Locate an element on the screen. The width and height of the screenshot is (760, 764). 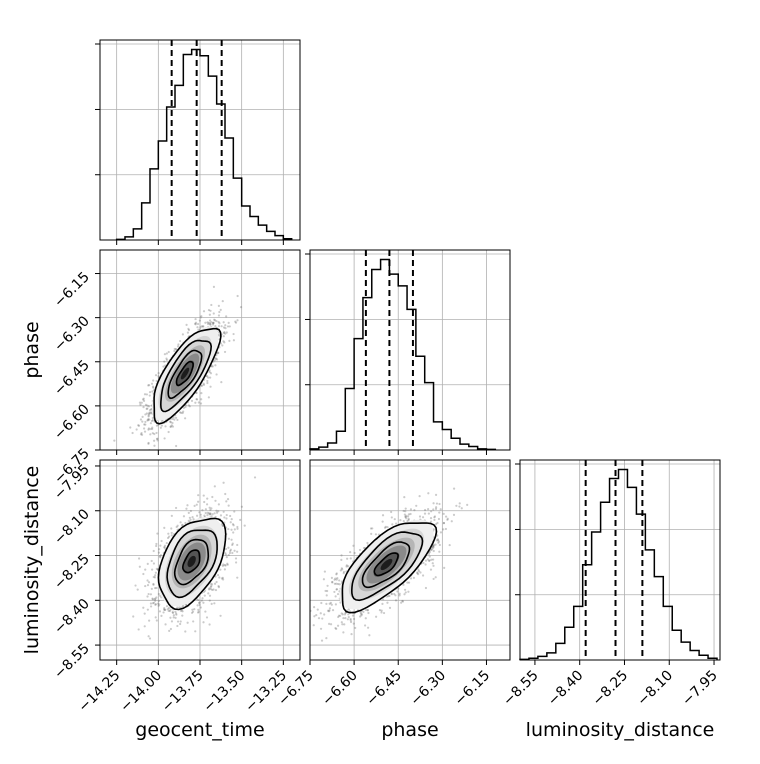
histogram-panel-geocent_time is located at coordinates (197, 142).